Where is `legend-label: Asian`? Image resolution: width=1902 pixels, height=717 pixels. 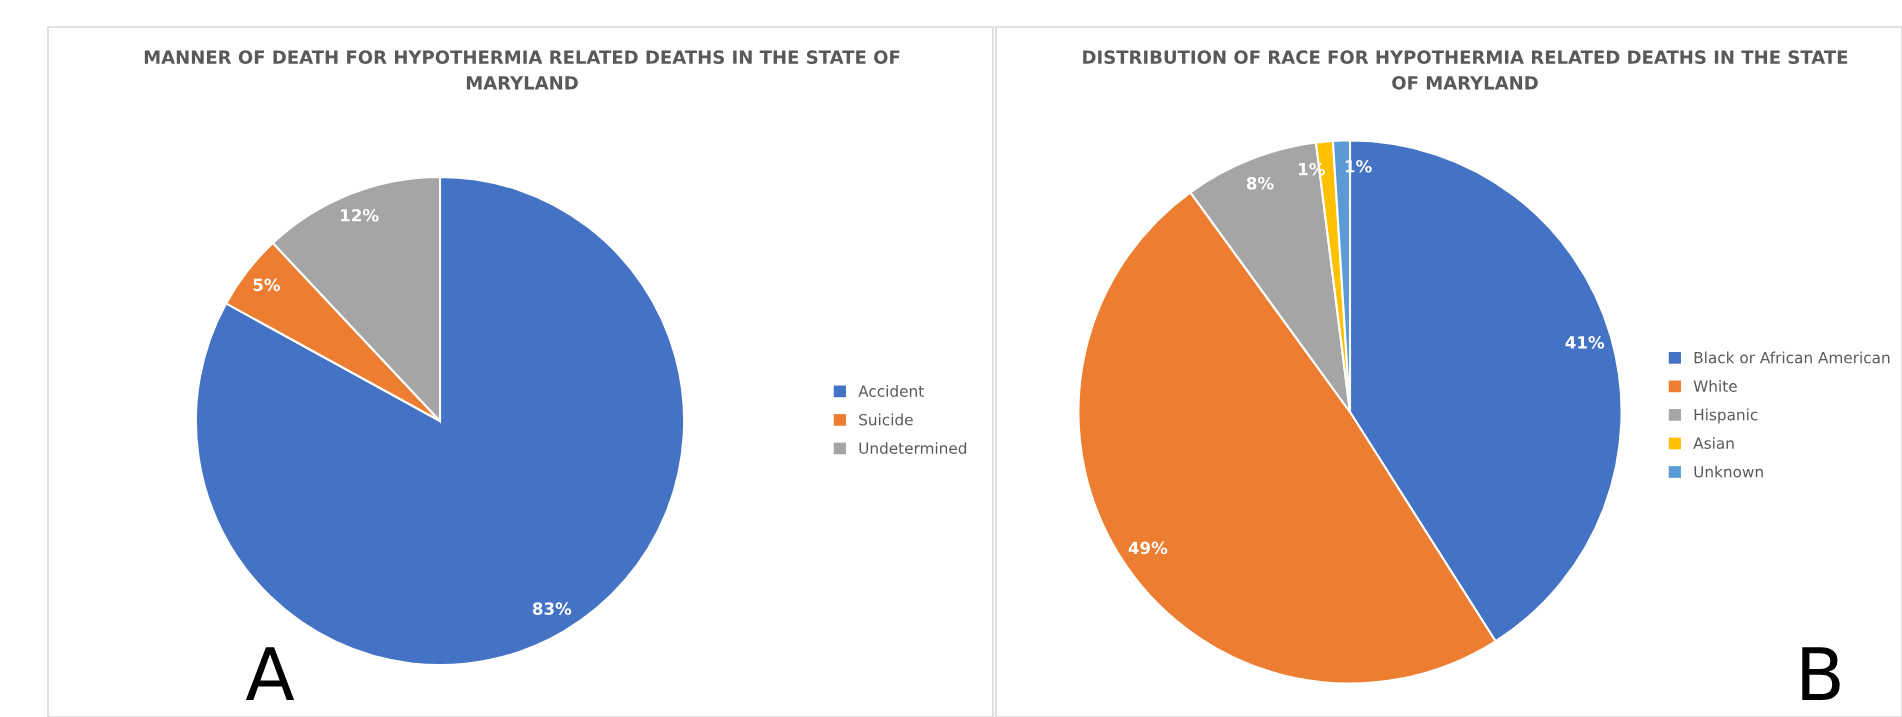
legend-label: Asian is located at coordinates (1713, 443).